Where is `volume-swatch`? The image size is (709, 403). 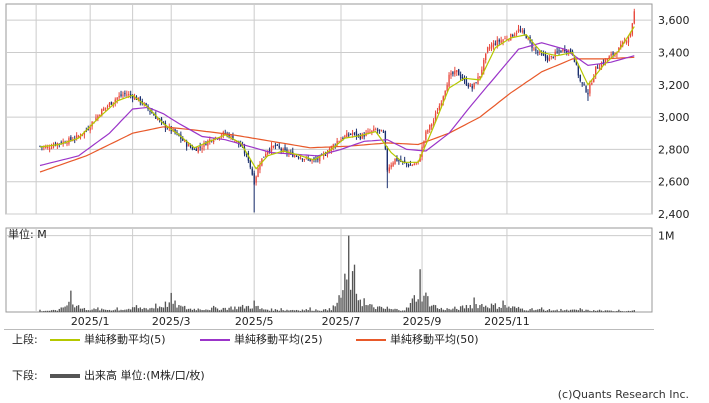 volume-swatch is located at coordinates (65, 376).